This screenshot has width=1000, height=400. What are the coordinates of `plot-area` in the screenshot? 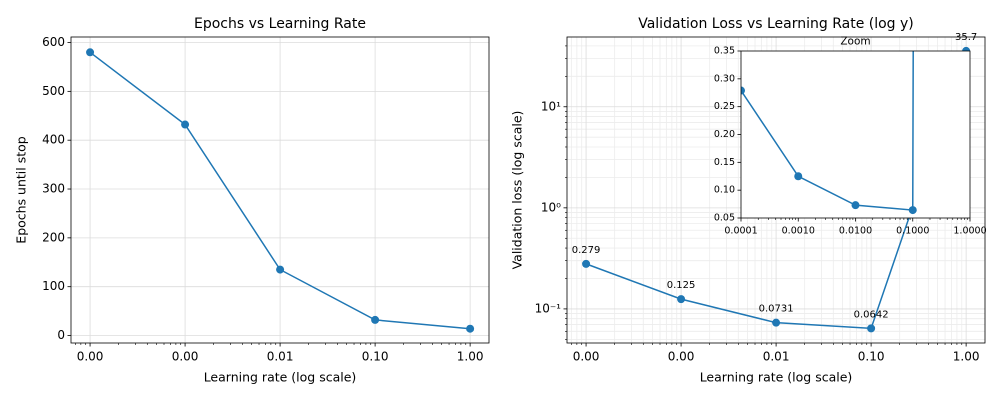 It's located at (829, 133).